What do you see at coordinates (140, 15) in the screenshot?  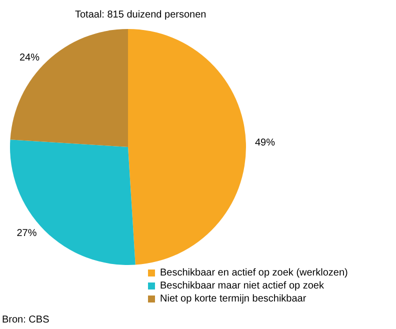 I see `chart-title: Totaal: 815 duizend personen` at bounding box center [140, 15].